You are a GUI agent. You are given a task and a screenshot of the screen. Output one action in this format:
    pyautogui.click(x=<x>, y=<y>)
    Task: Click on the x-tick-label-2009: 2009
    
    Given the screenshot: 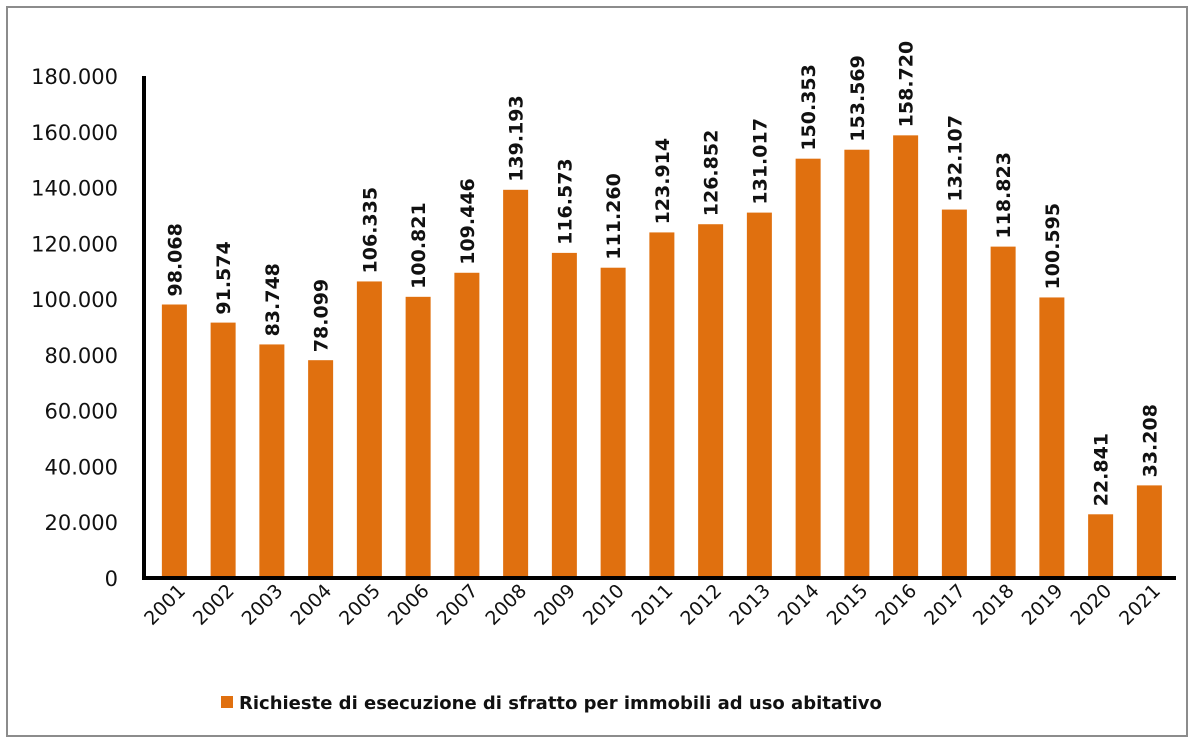 What is the action you would take?
    pyautogui.click(x=555, y=605)
    